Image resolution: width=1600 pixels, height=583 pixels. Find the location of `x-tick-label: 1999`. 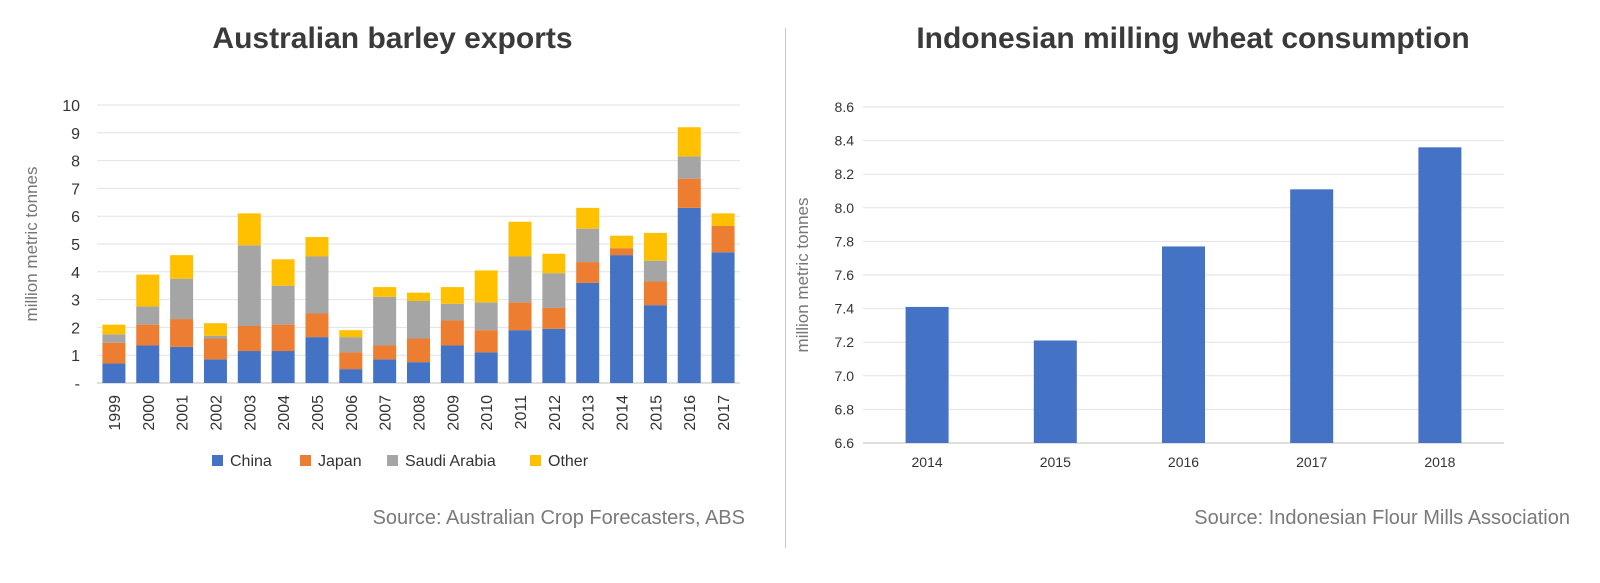

x-tick-label: 1999 is located at coordinates (115, 413).